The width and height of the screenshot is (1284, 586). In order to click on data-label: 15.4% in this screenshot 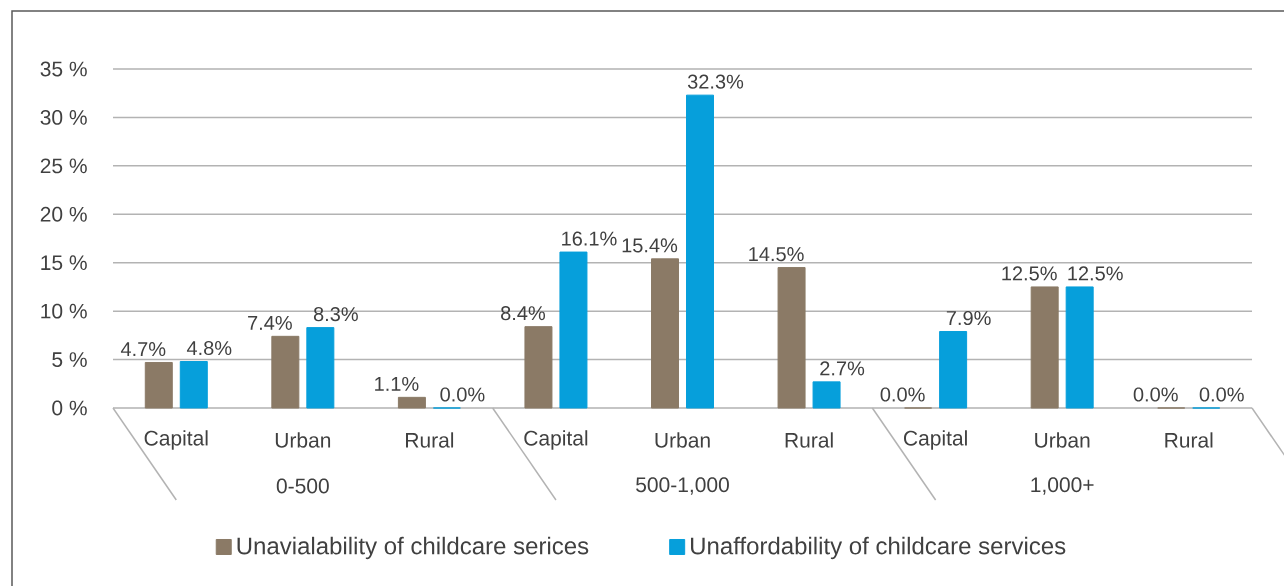, I will do `click(650, 245)`.